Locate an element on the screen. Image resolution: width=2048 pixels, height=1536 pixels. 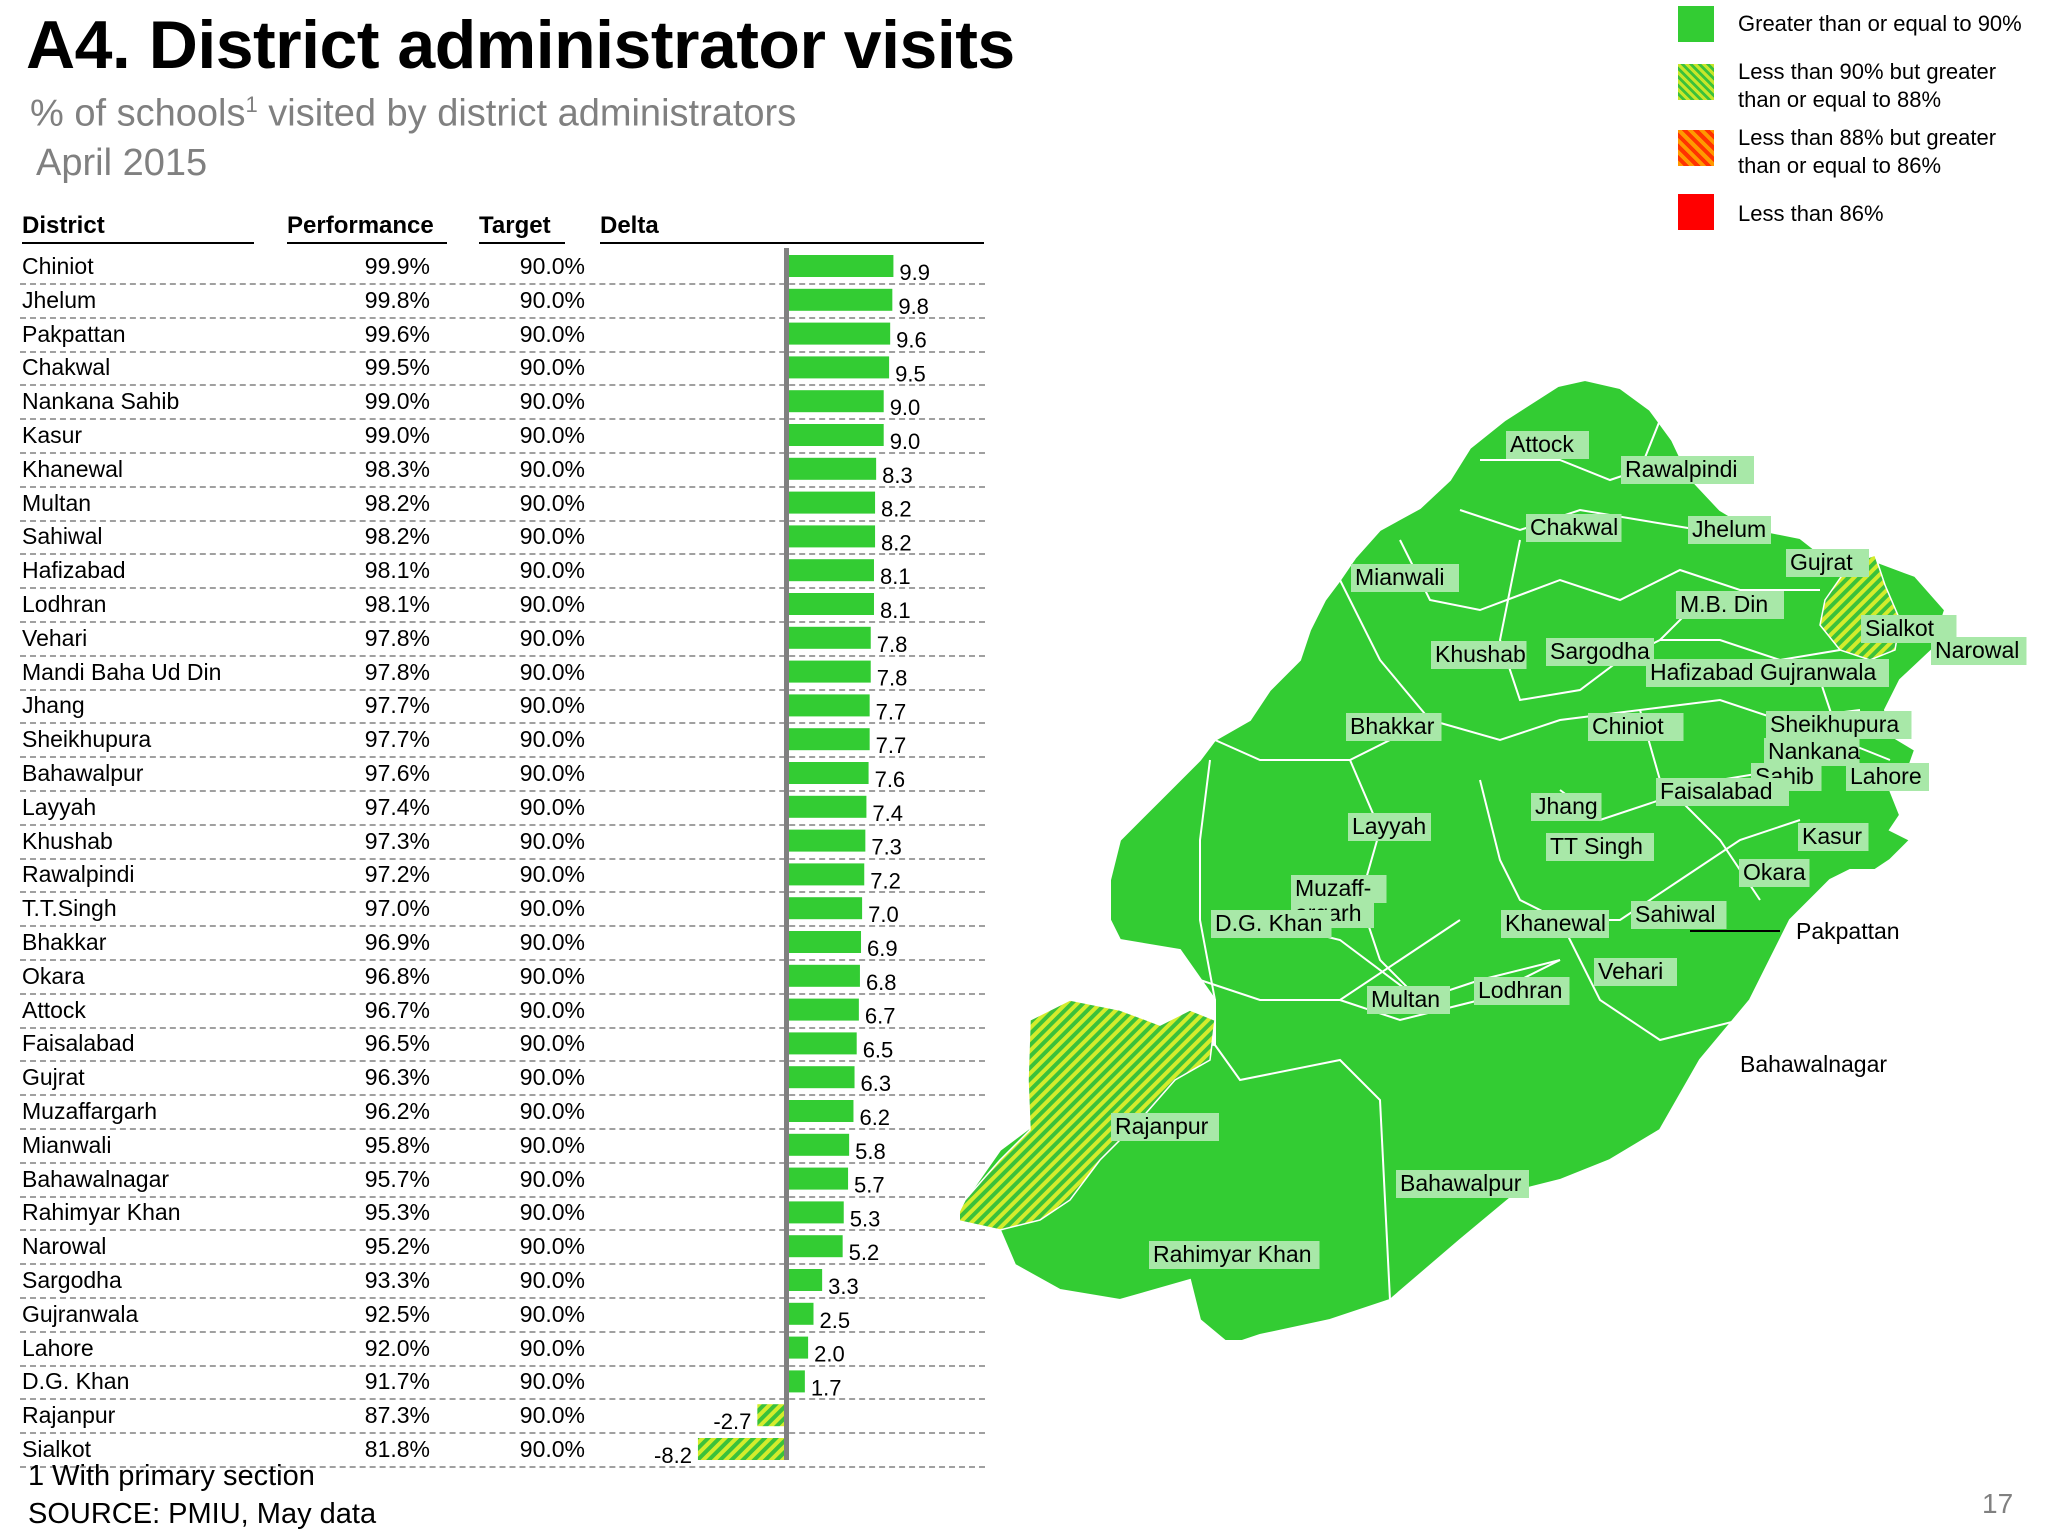
performance-value: 99.0% is located at coordinates (397, 401).